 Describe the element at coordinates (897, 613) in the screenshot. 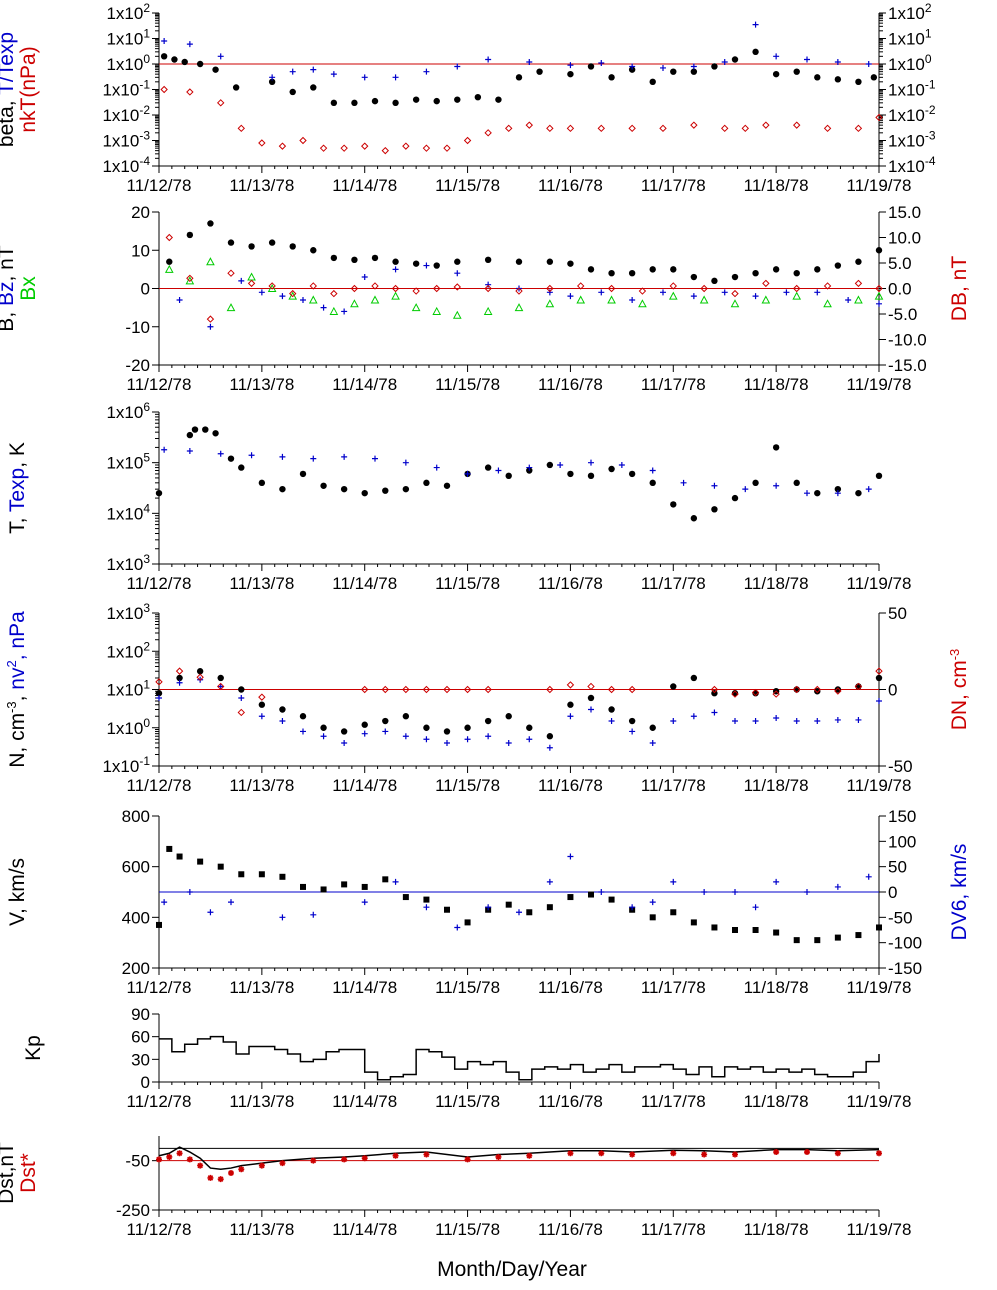

I see `y-tick-label-right: 50` at that location.